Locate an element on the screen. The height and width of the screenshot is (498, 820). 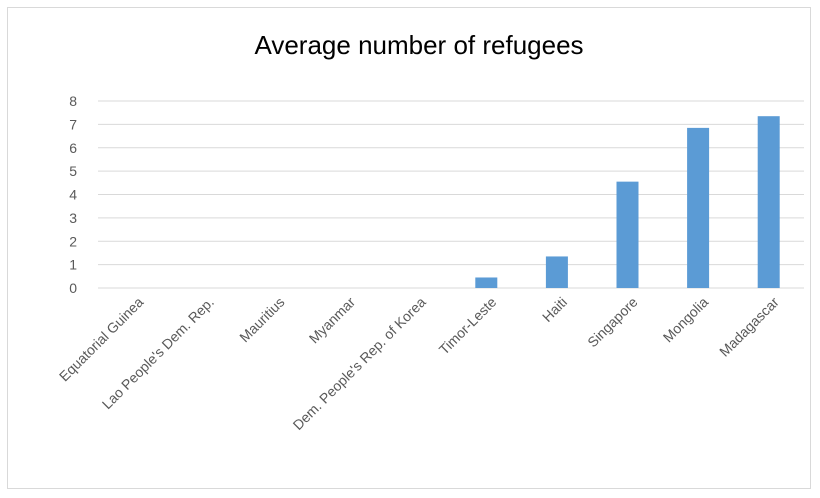
y-tick-label: 7 is located at coordinates (73, 124).